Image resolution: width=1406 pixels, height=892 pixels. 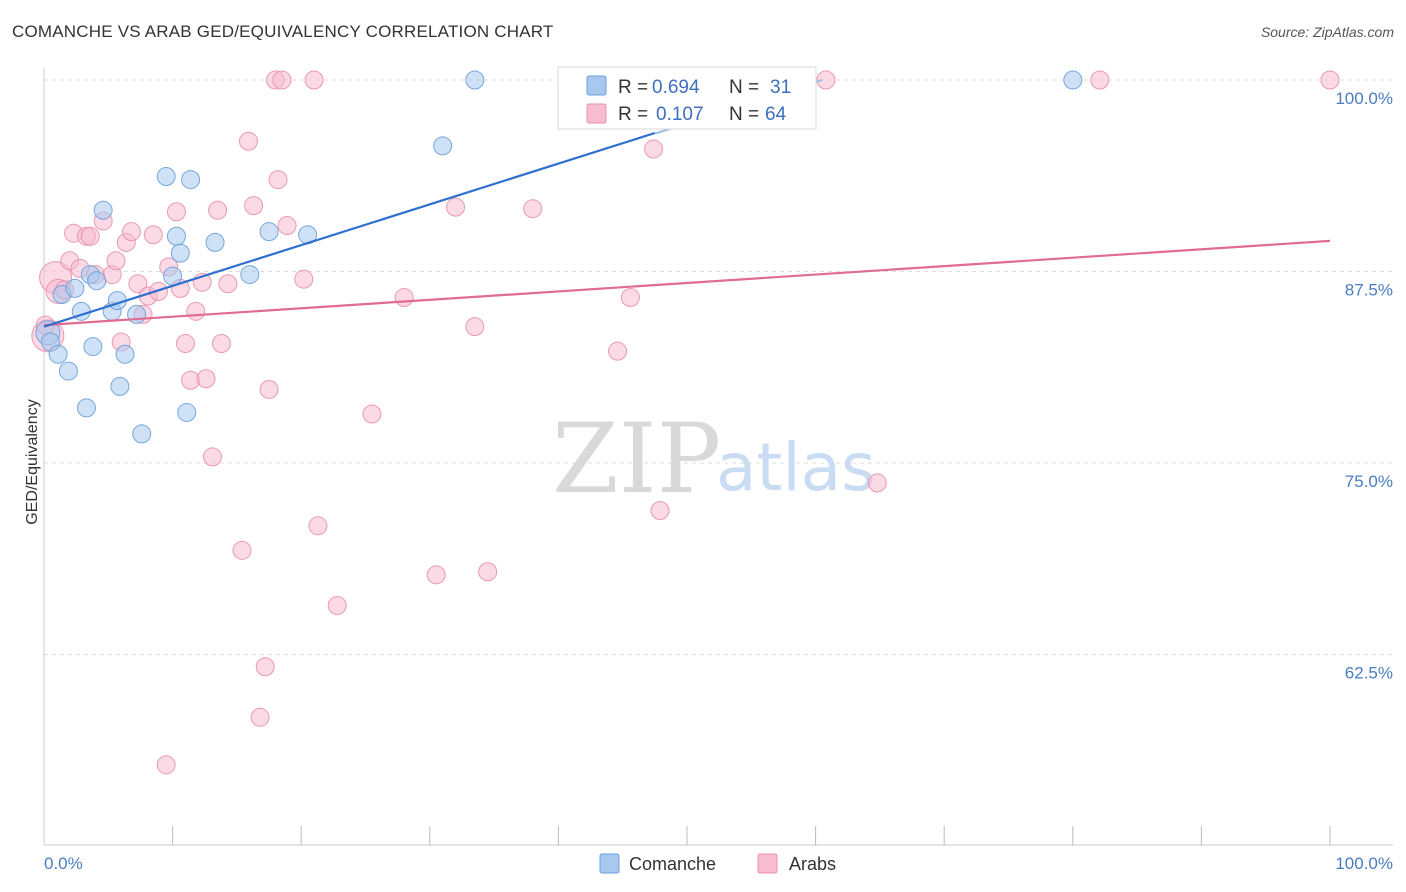 I want to click on source-credit: Source: ZipAtlas.com, so click(x=1327, y=32).